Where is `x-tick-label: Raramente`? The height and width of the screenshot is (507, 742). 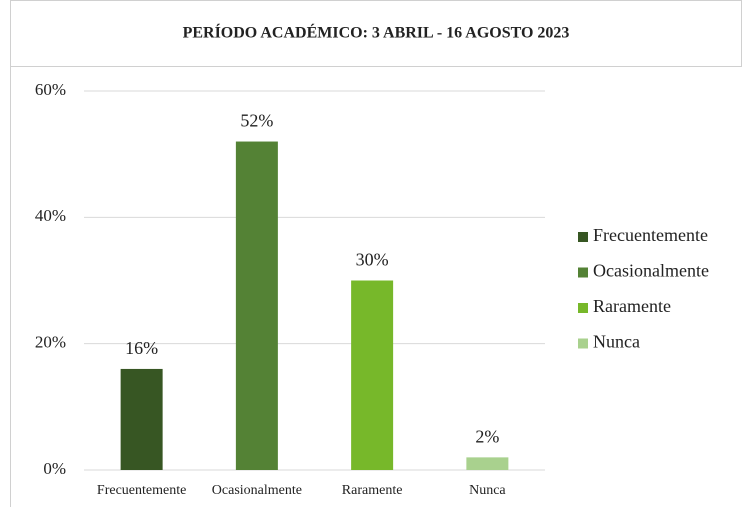
x-tick-label: Raramente is located at coordinates (372, 490).